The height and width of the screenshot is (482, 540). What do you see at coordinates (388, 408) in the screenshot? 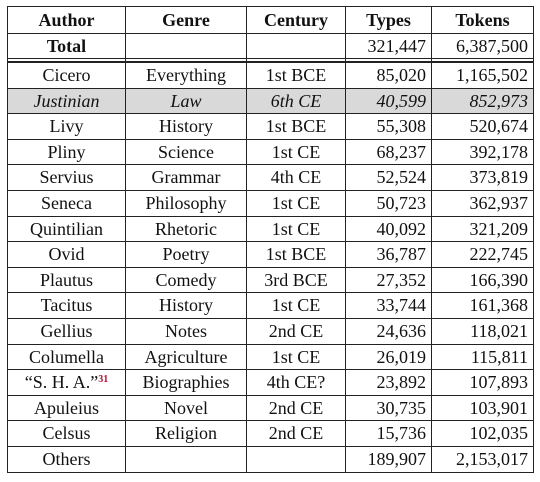
I see `cell-types: 30,735` at bounding box center [388, 408].